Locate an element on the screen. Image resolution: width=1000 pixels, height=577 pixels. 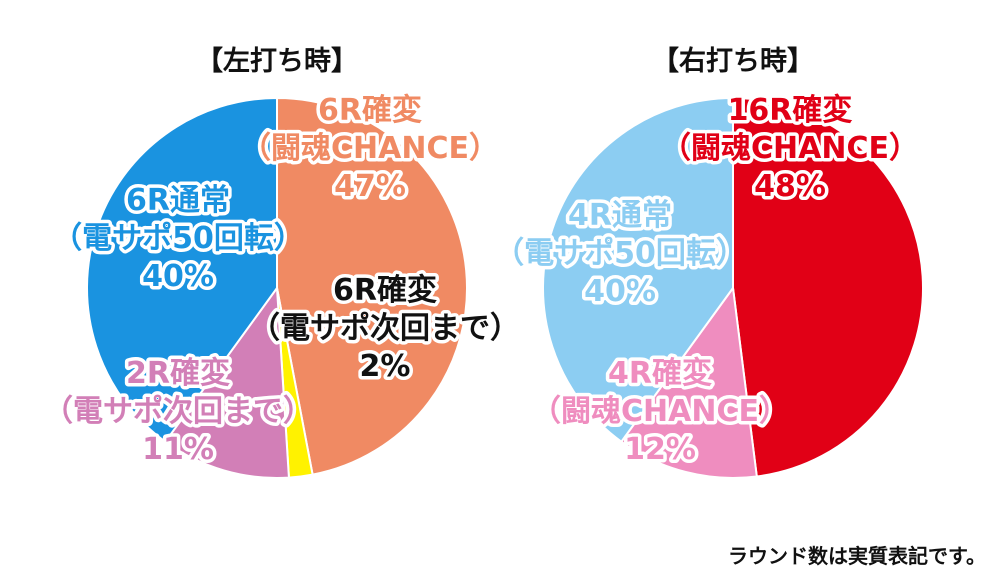
slice-label-name: 4R通常 is located at coordinates (620, 215).